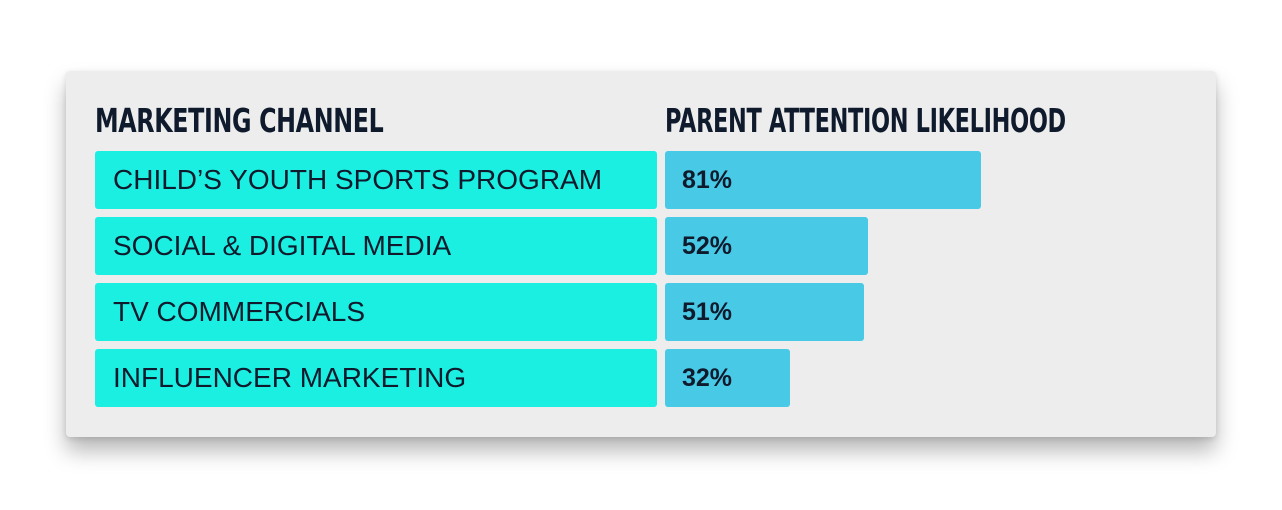 This screenshot has height=510, width=1282. Describe the element at coordinates (766, 246) in the screenshot. I see `value-bar: 52%` at that location.